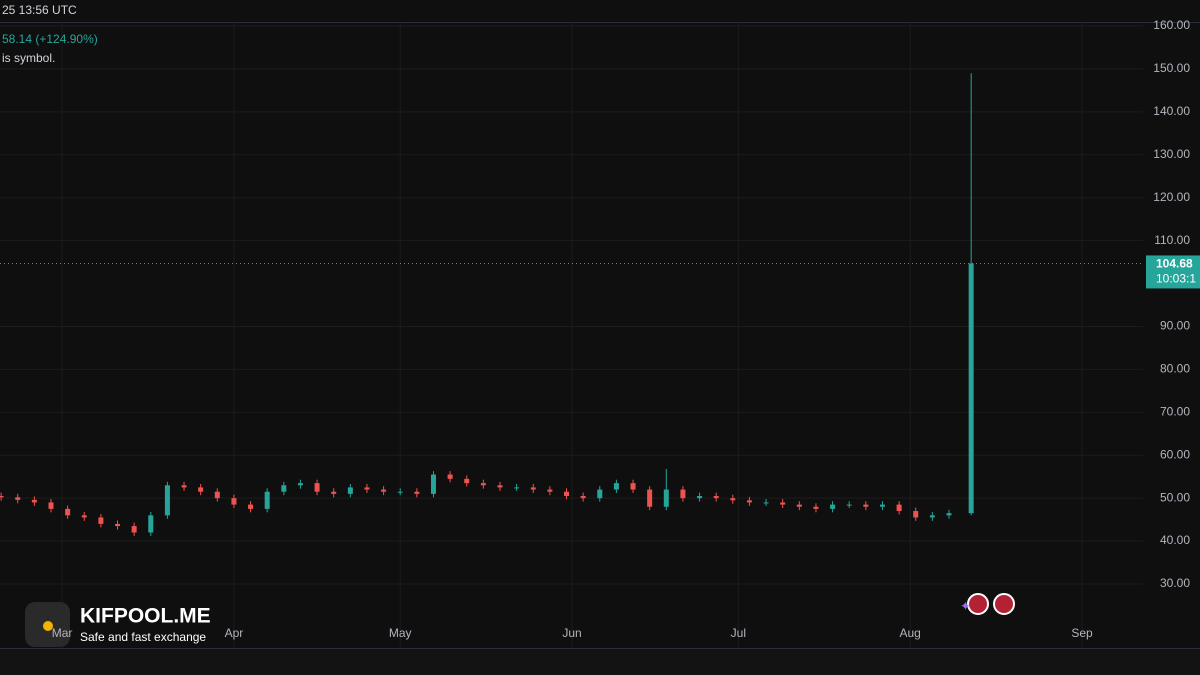 This screenshot has width=1200, height=675. I want to click on header-time: 25 13:56 UTC, so click(39, 10).